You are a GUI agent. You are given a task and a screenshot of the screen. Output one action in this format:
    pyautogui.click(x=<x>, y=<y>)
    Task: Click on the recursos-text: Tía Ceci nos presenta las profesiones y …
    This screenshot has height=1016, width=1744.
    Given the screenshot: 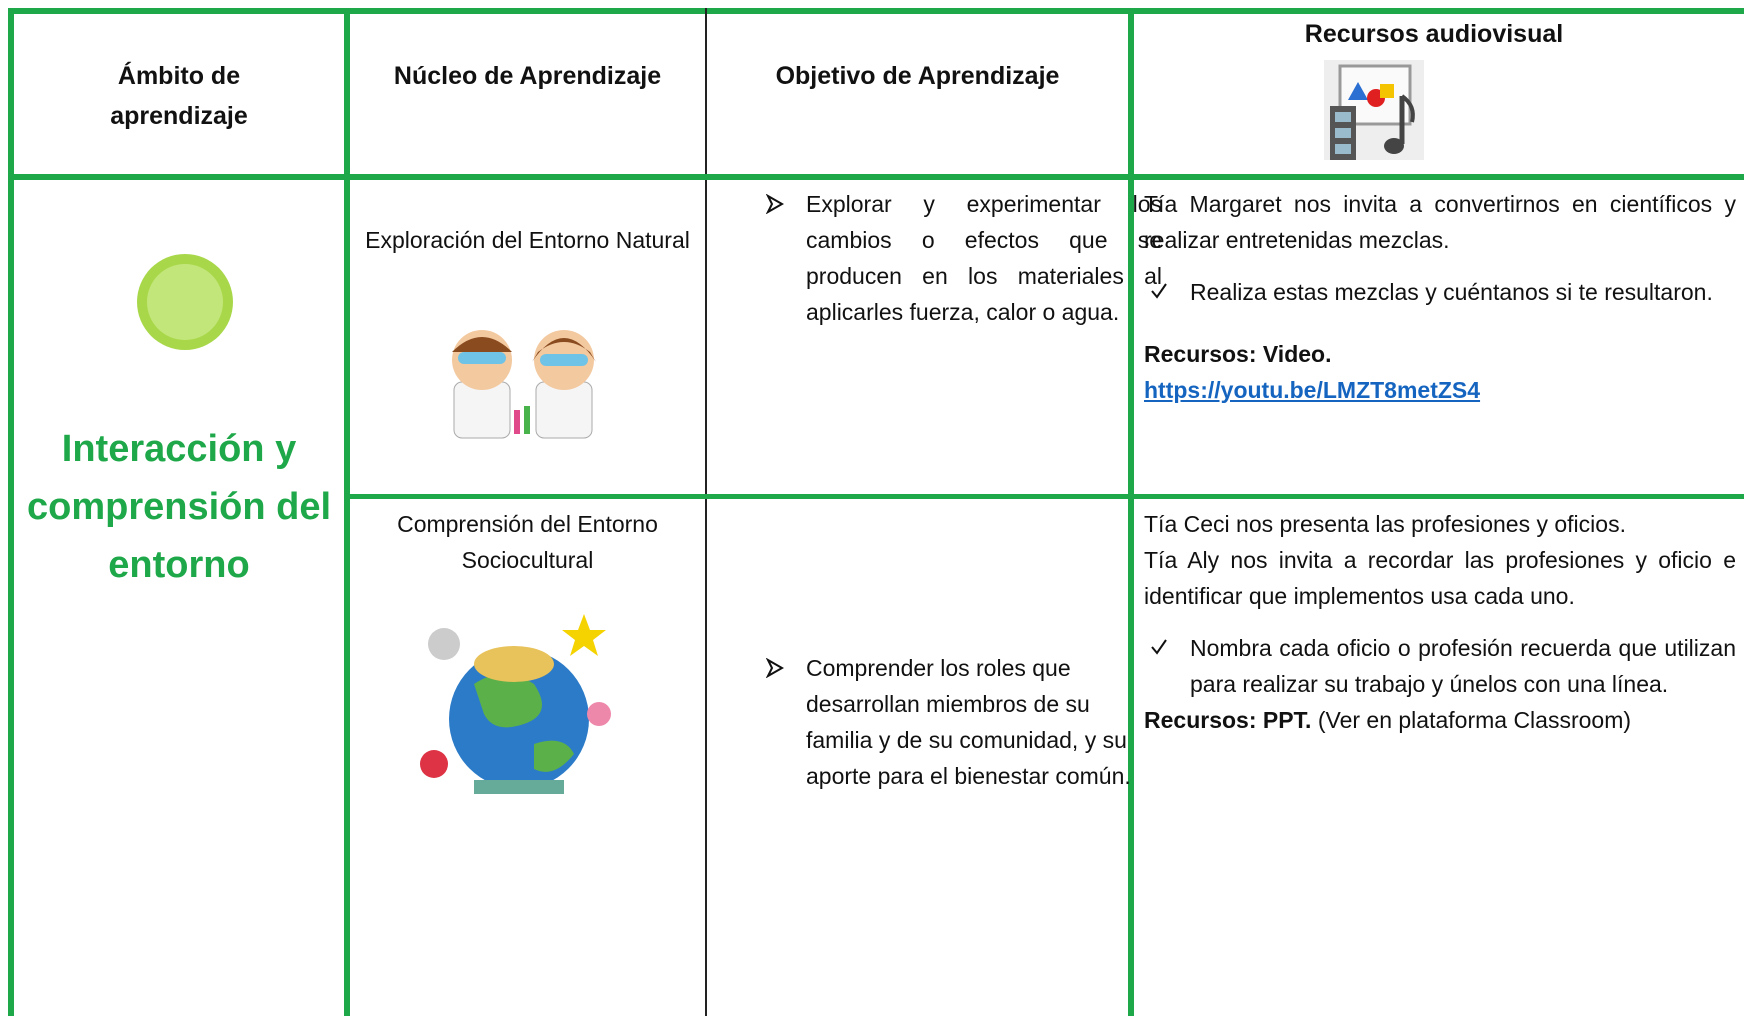 What is the action you would take?
    pyautogui.click(x=1385, y=524)
    